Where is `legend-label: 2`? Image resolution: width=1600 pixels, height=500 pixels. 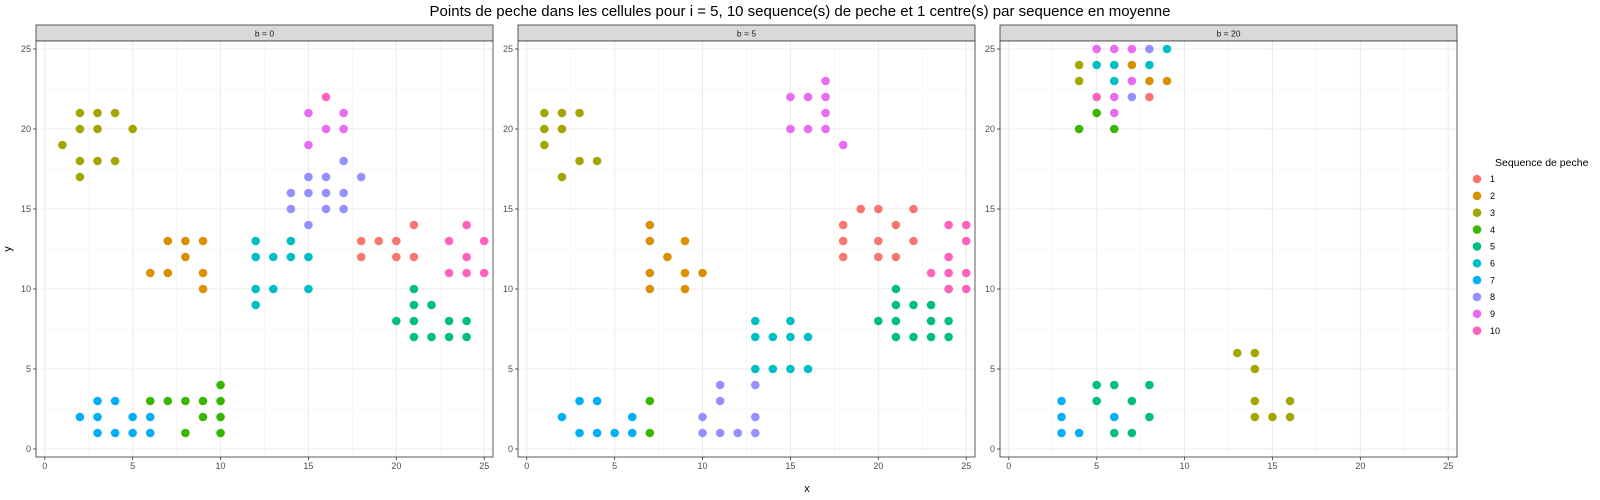
legend-label: 2 is located at coordinates (1492, 196).